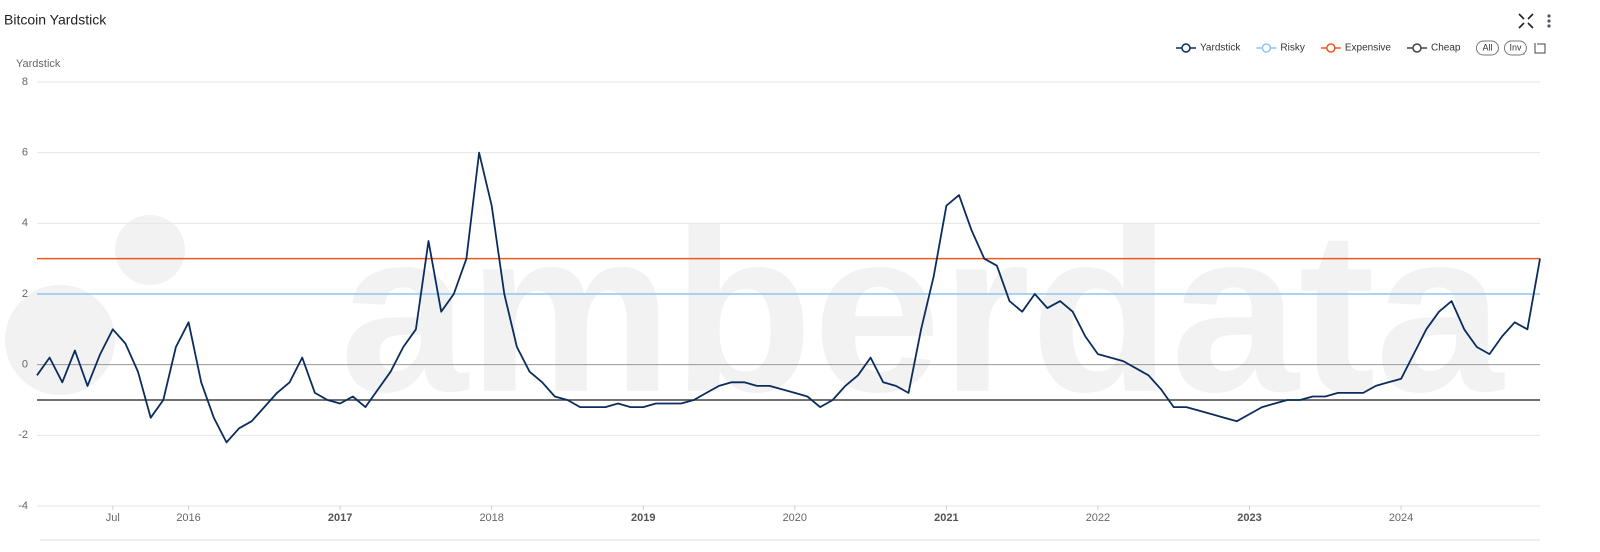  What do you see at coordinates (795, 518) in the screenshot?
I see `x-tick-label: 2020` at bounding box center [795, 518].